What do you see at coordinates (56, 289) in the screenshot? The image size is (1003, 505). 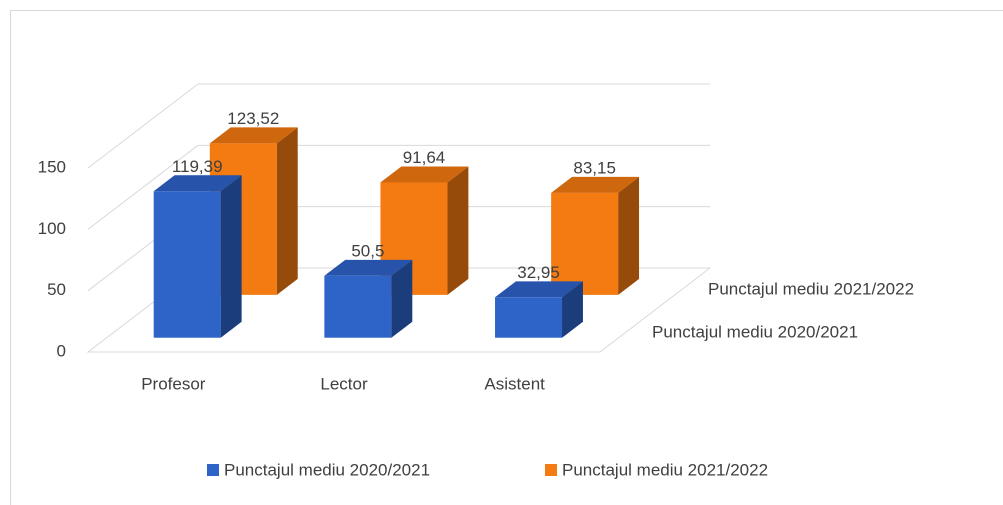 I see `y-tick-label: 50` at bounding box center [56, 289].